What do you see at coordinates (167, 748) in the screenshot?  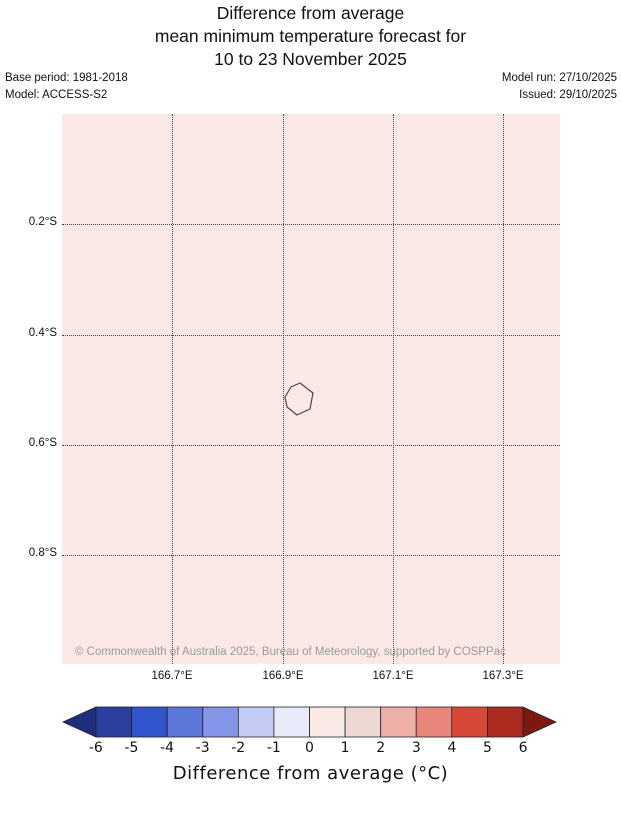 I see `cbar-tick: -4` at bounding box center [167, 748].